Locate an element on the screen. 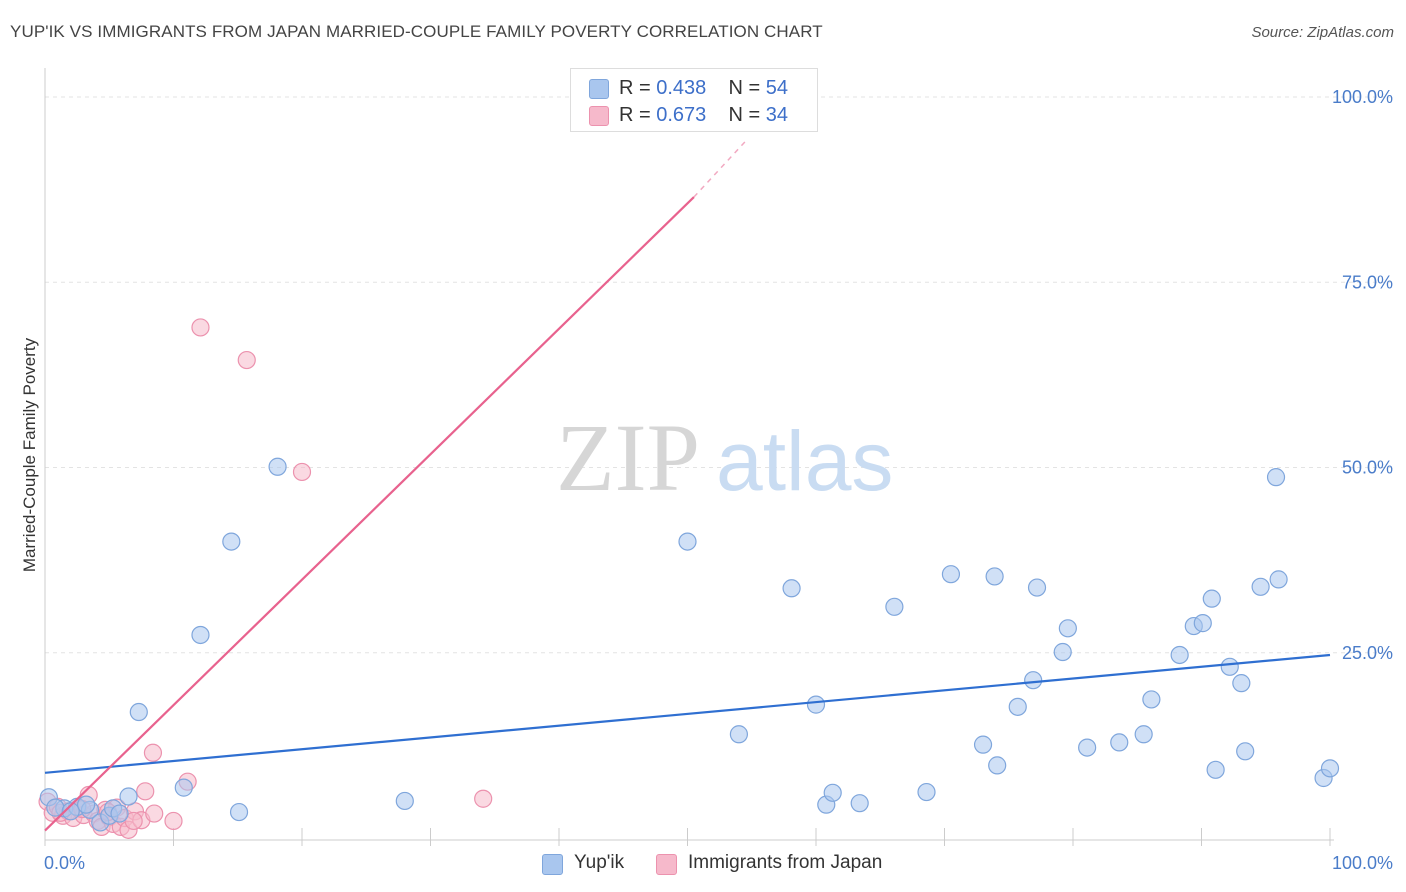 The width and height of the screenshot is (1406, 892). watermark-atlas: atlas is located at coordinates (804, 461).